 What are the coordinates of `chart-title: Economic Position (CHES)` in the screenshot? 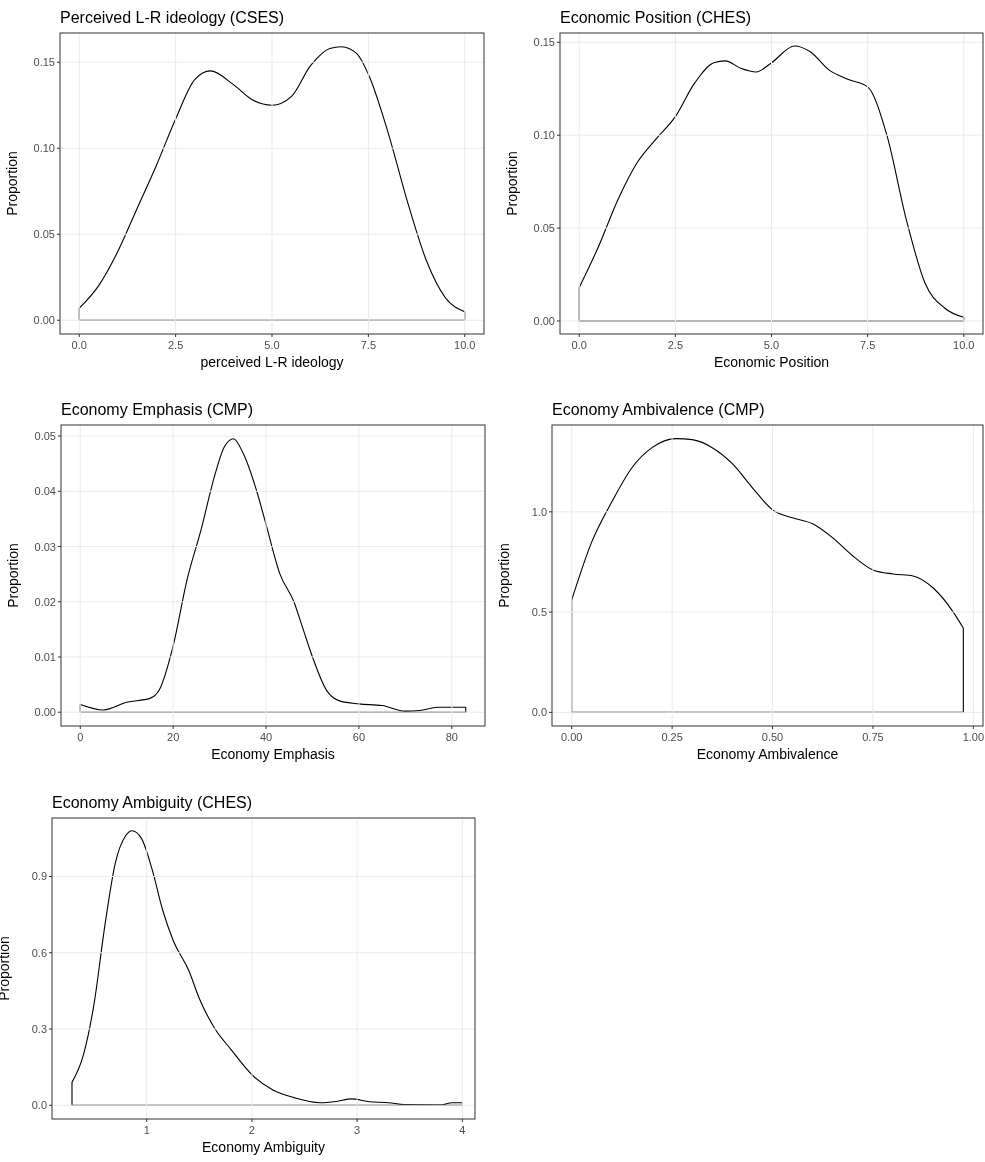 It's located at (656, 17).